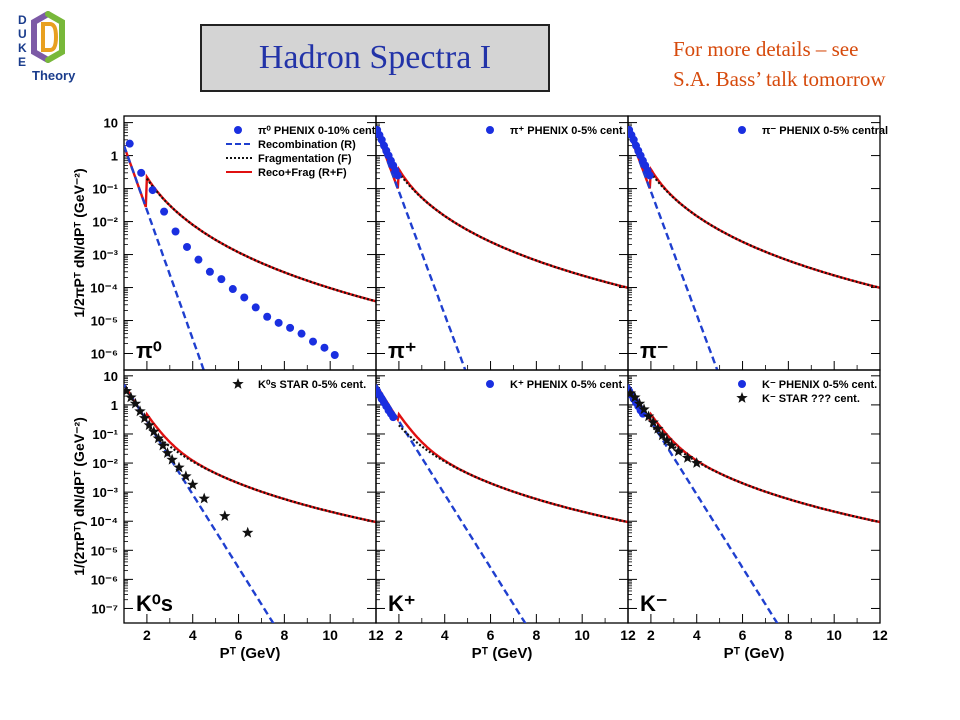 The height and width of the screenshot is (720, 960). What do you see at coordinates (22, 34) in the screenshot?
I see `logo-letter-u: U` at bounding box center [22, 34].